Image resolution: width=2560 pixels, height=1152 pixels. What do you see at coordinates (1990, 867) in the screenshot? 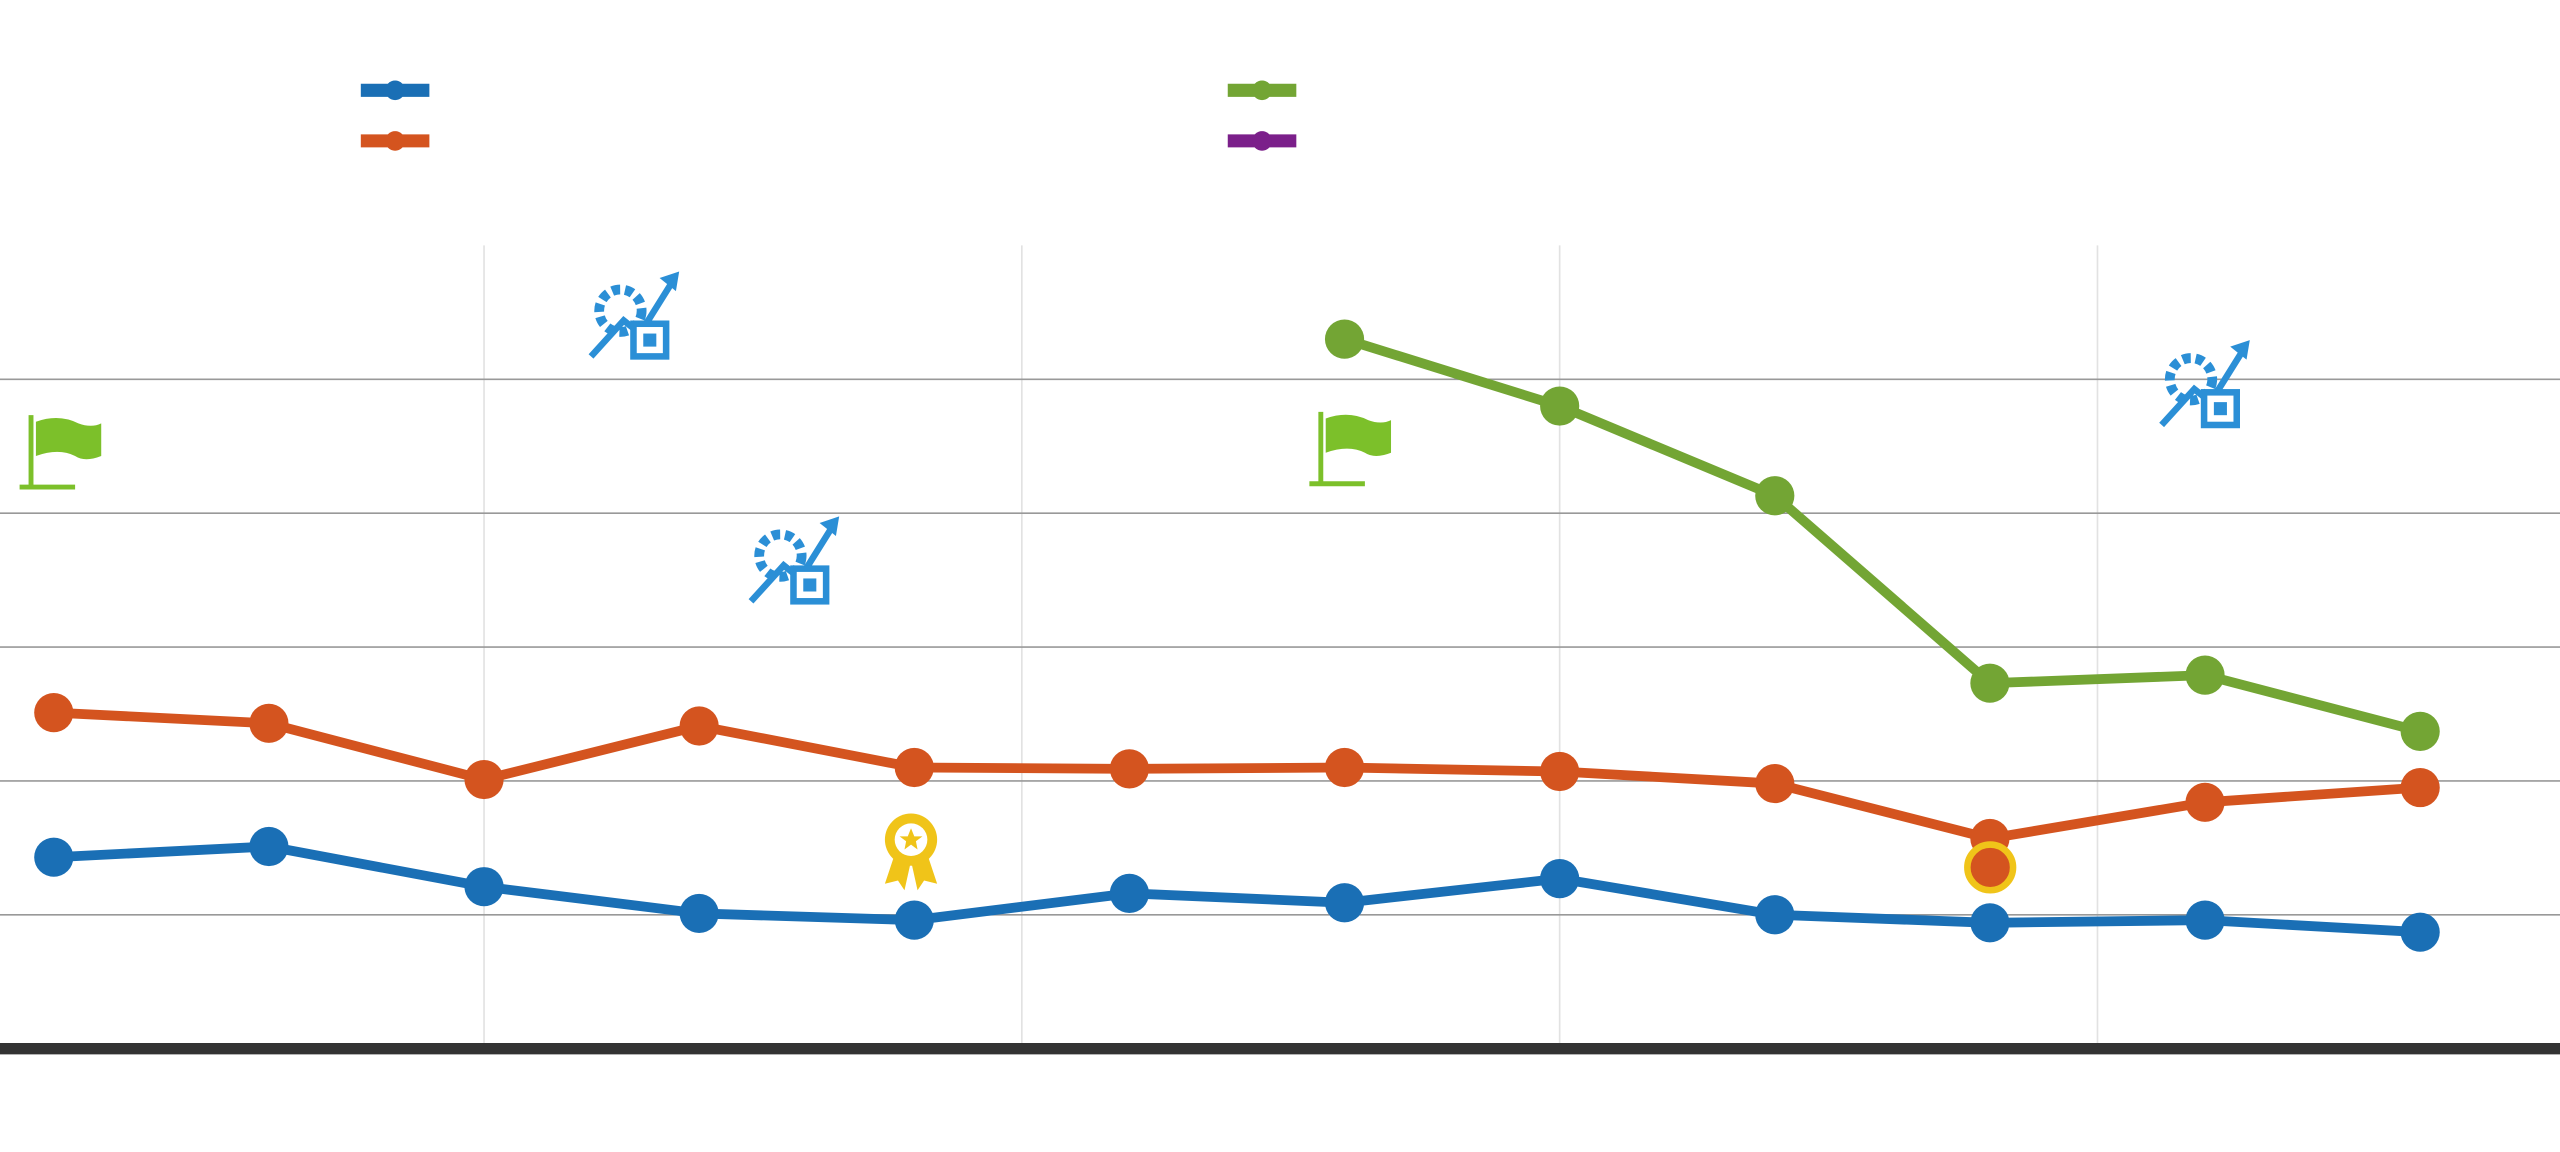
I see `highlight-marker` at bounding box center [1990, 867].